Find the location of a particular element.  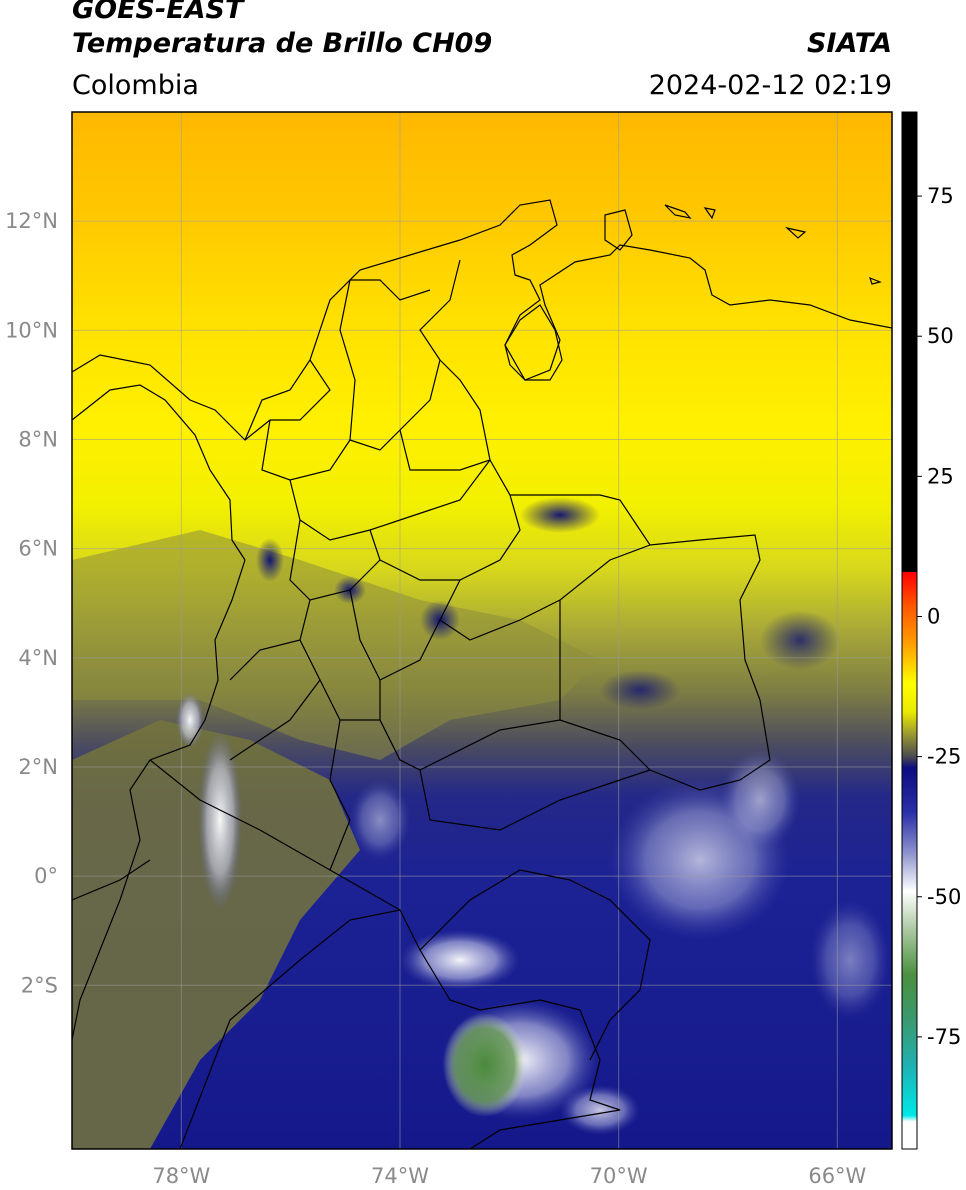

longitude-tick-labels: 78°W 74°W 70°W 66°W is located at coordinates (509, 1176).